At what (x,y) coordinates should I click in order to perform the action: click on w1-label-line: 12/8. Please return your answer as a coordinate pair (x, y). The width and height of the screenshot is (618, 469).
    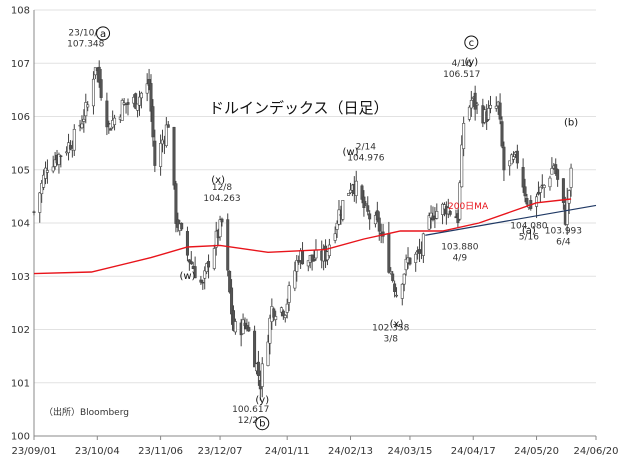
    Looking at the image, I should click on (222, 188).